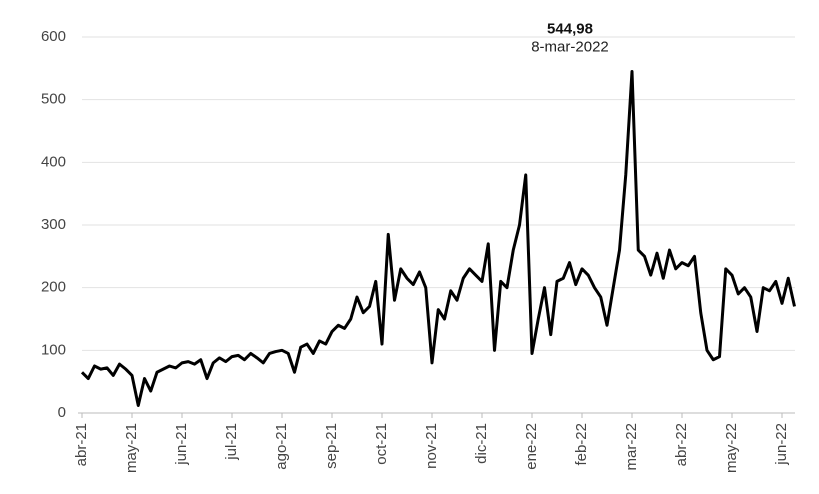 The image size is (819, 494). Describe the element at coordinates (331, 446) in the screenshot. I see `x-tick-label: sep-21` at that location.